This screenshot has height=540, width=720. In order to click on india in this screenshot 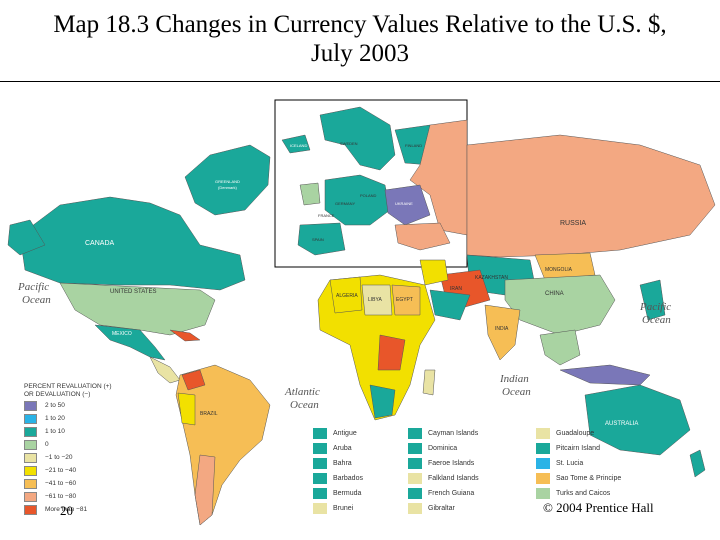, I will do `click(502, 332)`.